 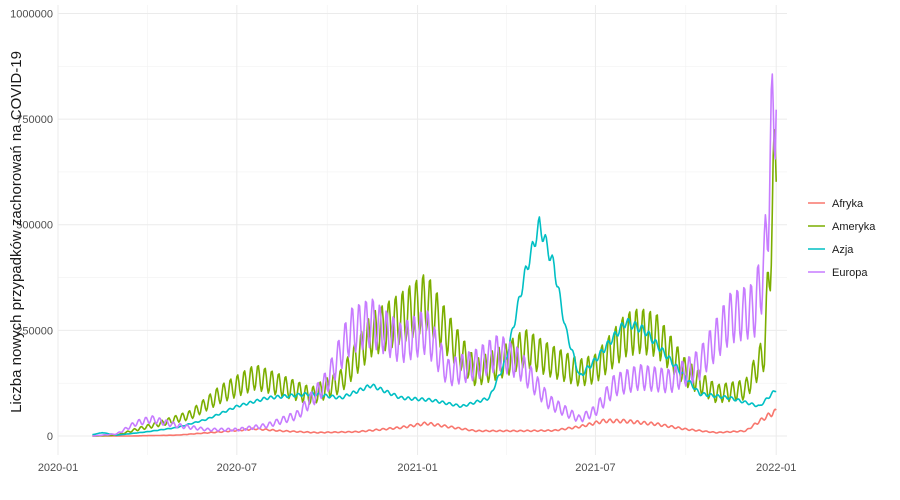 What do you see at coordinates (34, 120) in the screenshot?
I see `y-tick-label: 750000` at bounding box center [34, 120].